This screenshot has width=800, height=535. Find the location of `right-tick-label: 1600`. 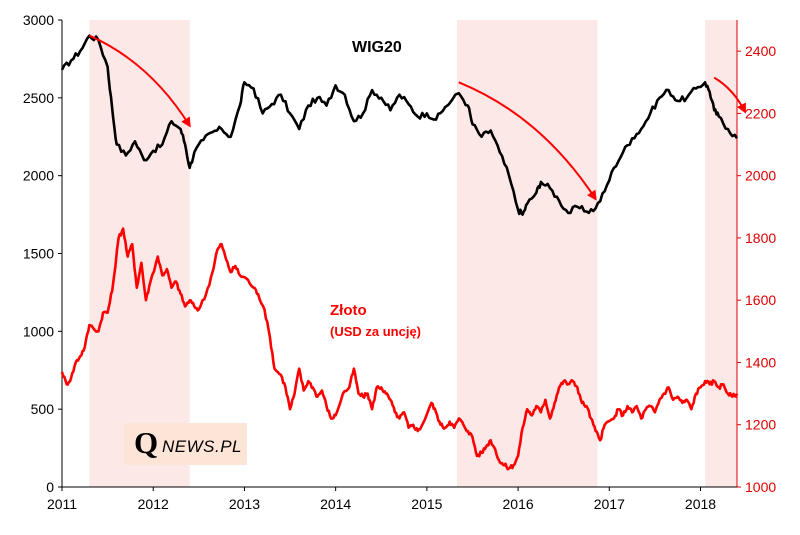

right-tick-label: 1600 is located at coordinates (760, 300).